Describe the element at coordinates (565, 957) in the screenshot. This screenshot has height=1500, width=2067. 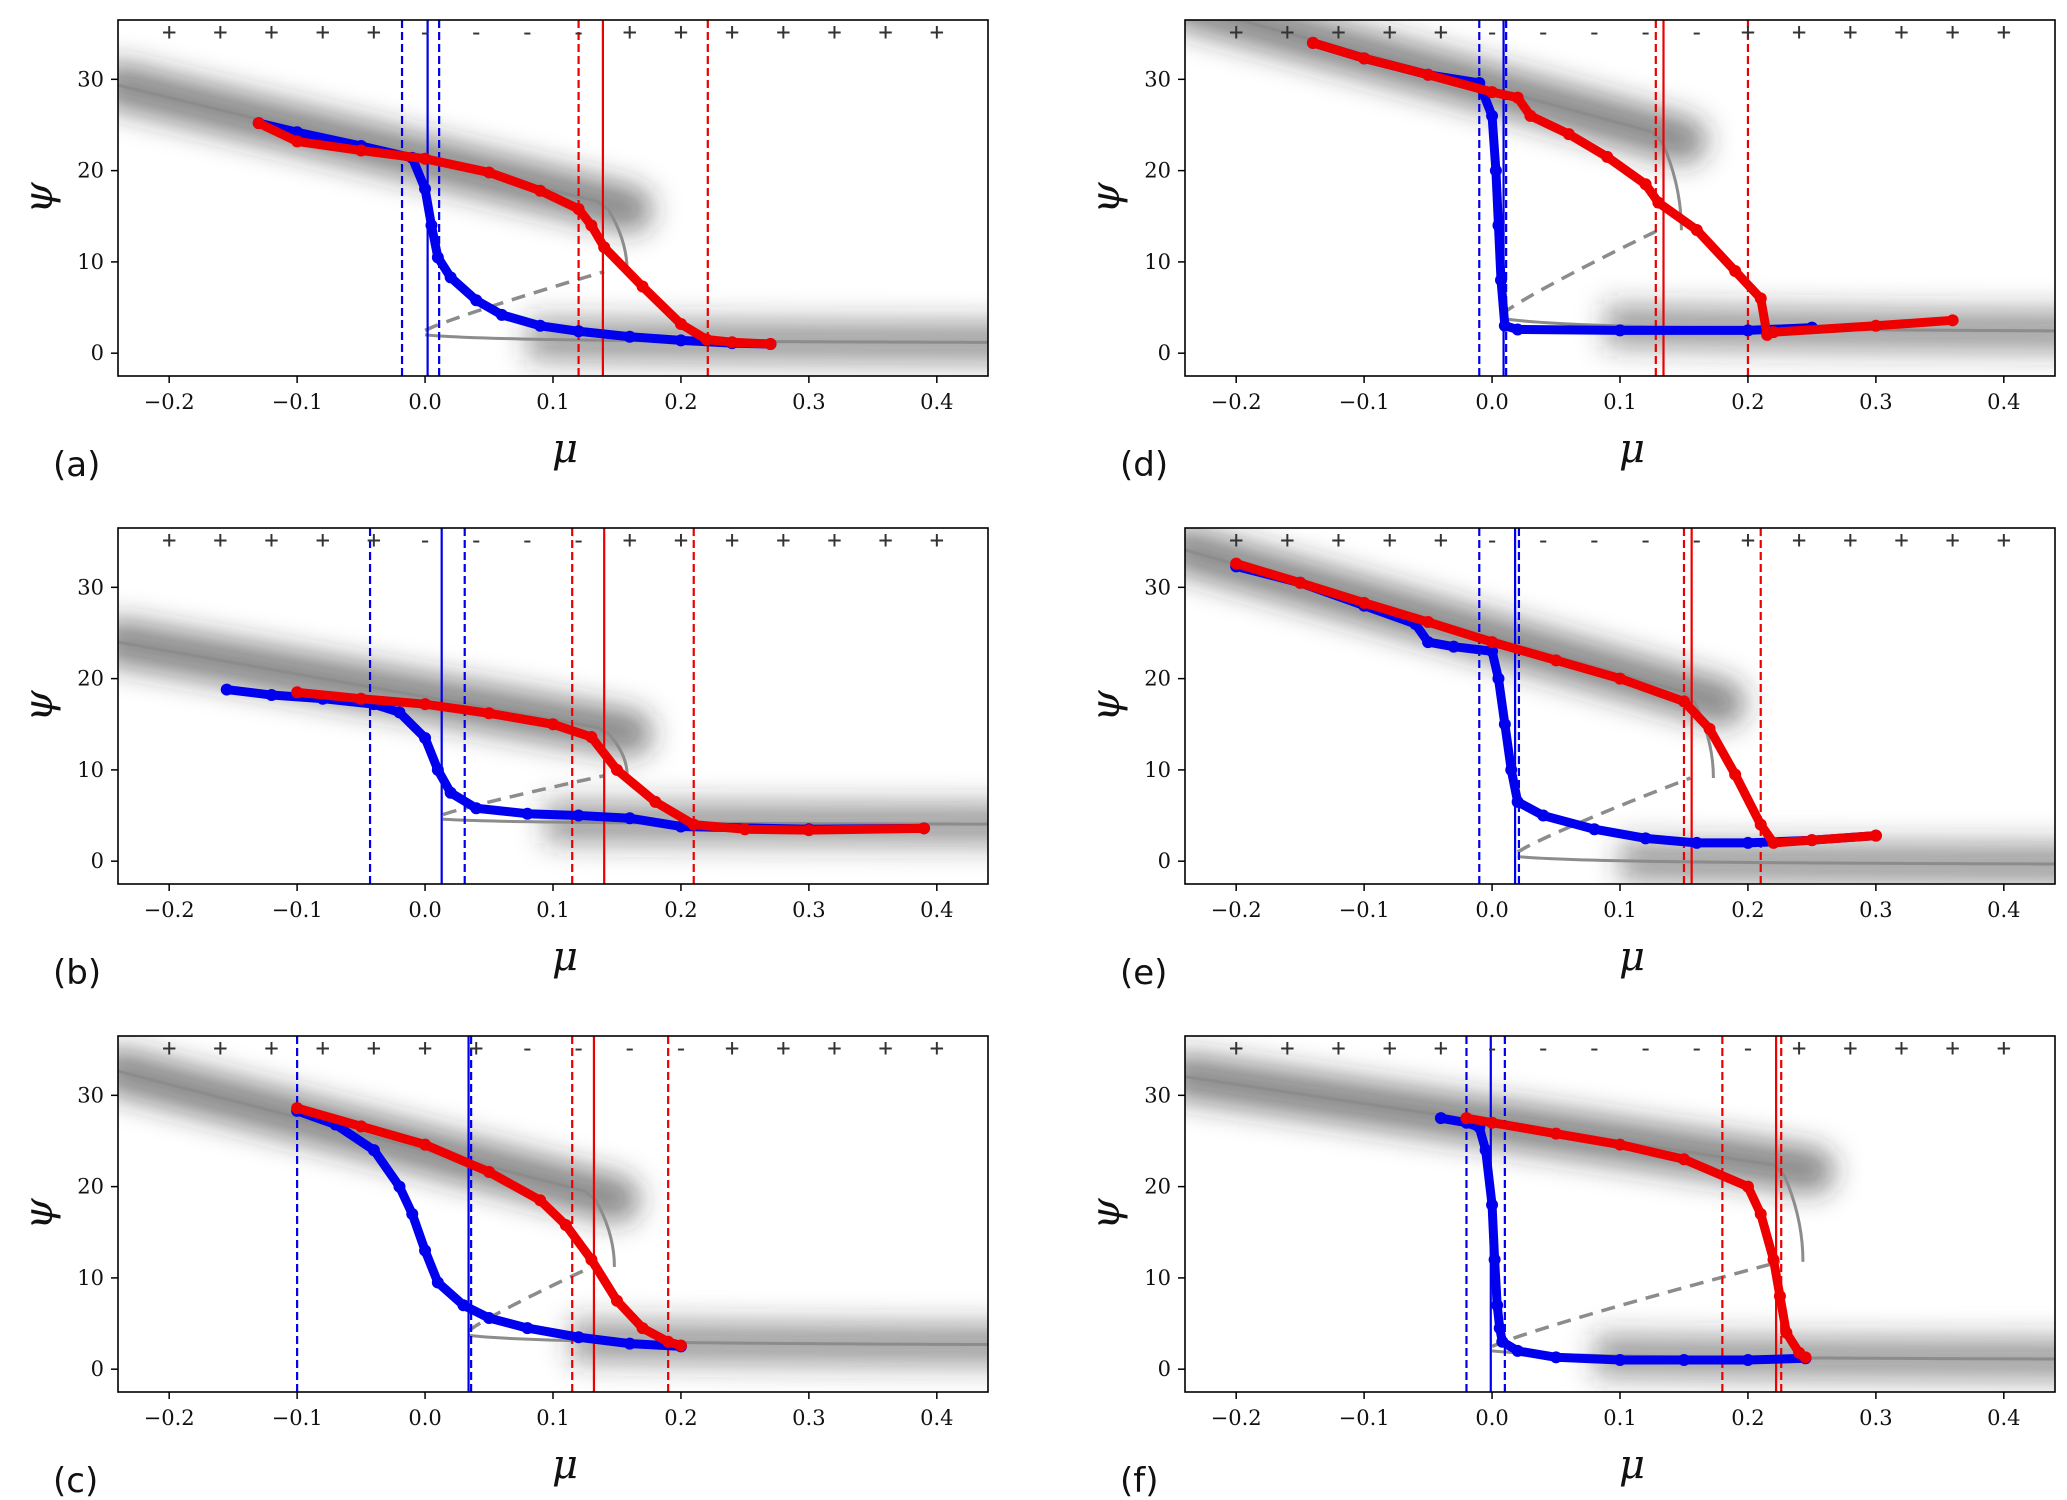
I see `x-axis-label: μ` at that location.